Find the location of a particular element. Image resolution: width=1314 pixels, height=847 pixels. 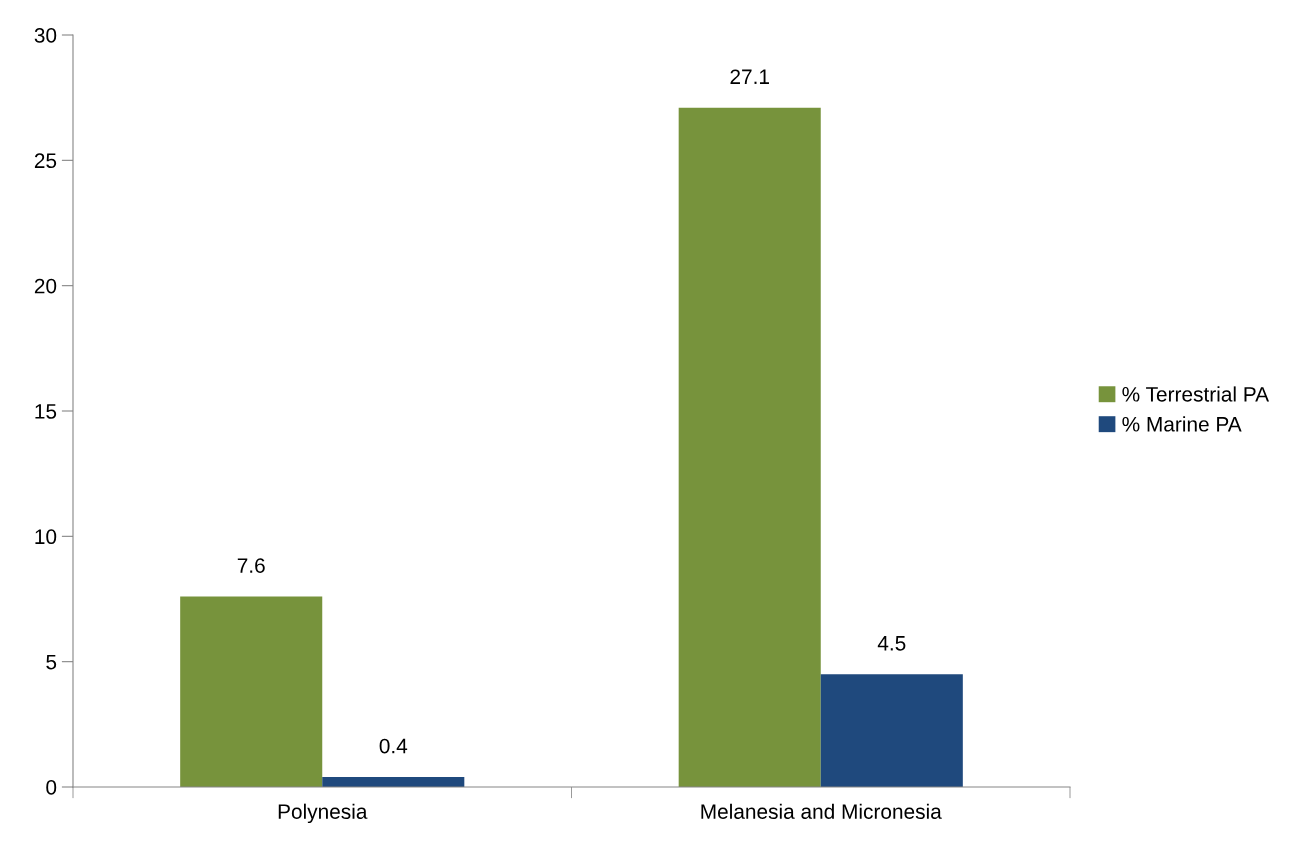

x-tick-label: Melanesia and Micronesia is located at coordinates (821, 811).